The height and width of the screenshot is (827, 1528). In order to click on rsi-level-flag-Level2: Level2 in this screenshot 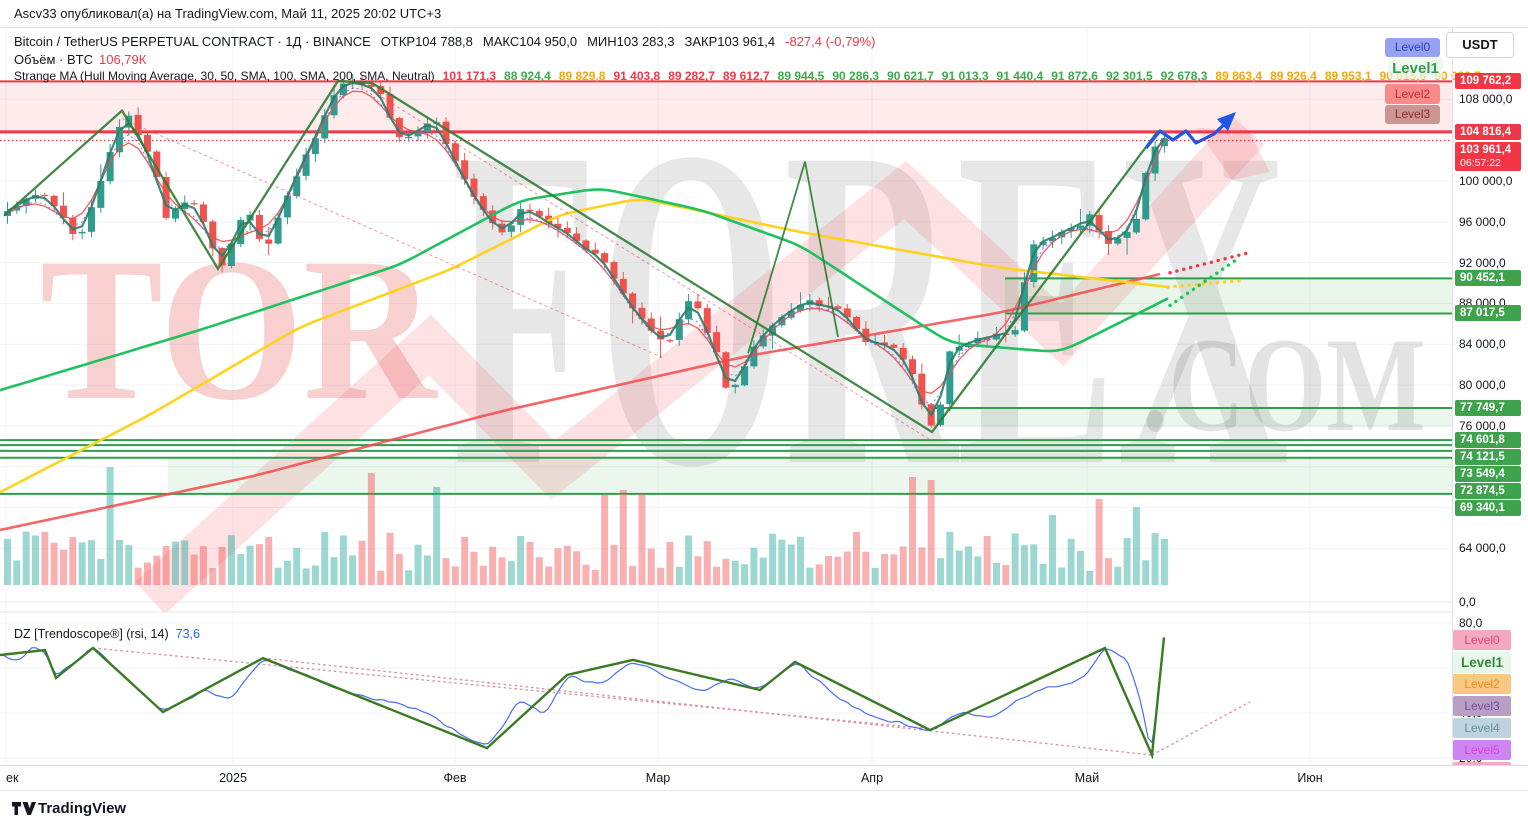, I will do `click(1482, 684)`.